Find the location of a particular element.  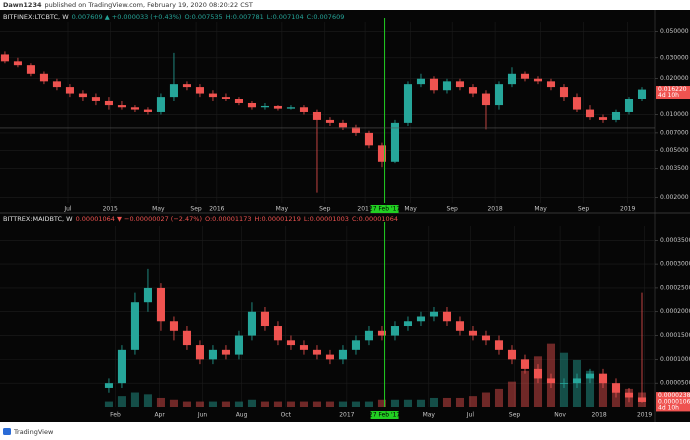

crosshair-label: 27 Feb '17 is located at coordinates (385, 415).